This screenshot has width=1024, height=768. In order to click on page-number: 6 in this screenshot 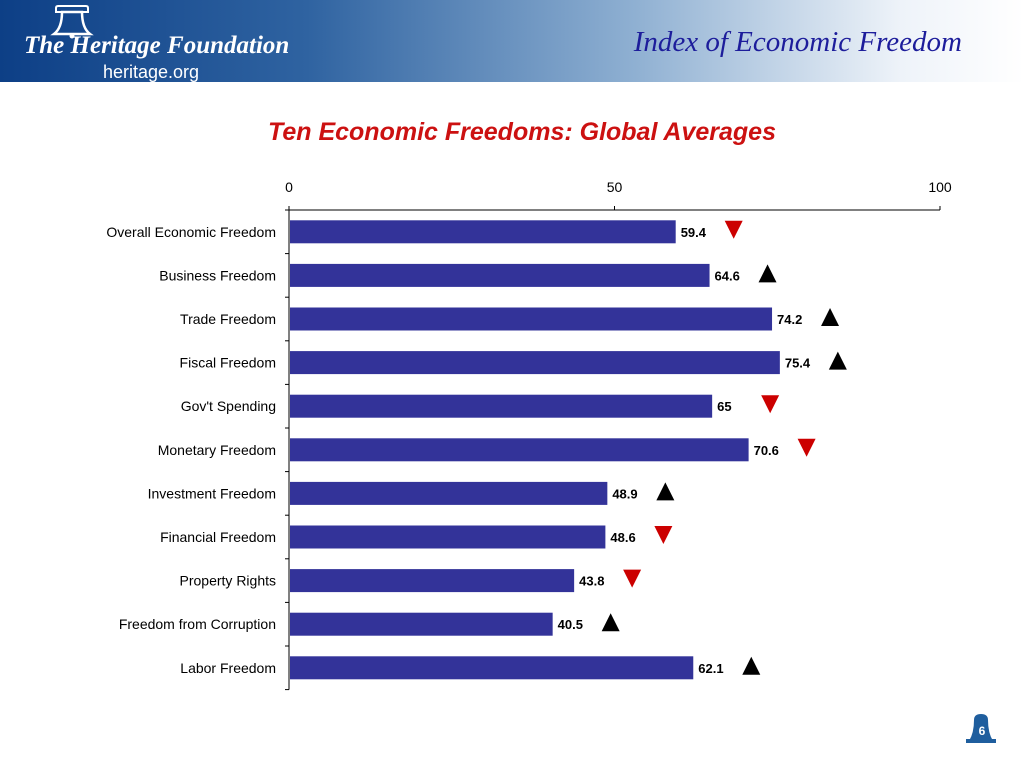, I will do `click(982, 731)`.